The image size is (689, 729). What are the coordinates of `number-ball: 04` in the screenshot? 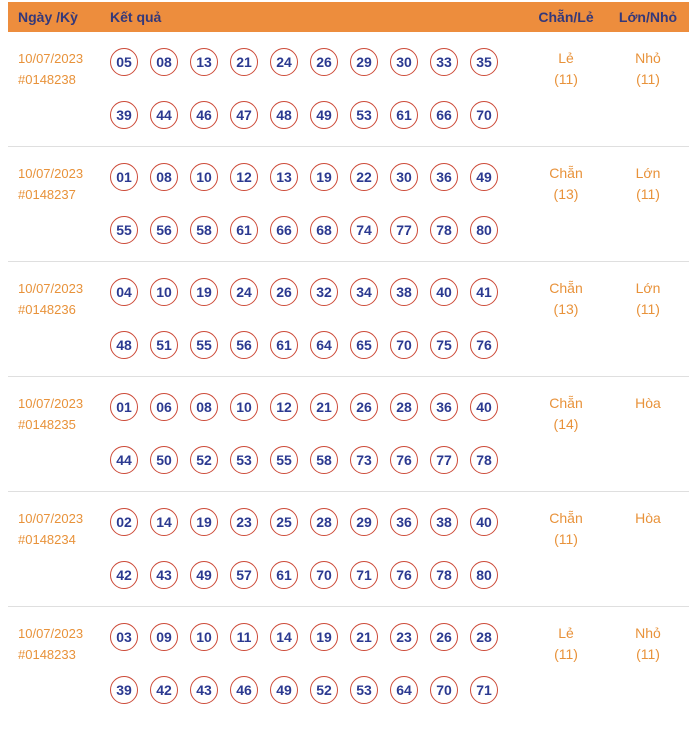 It's located at (124, 292).